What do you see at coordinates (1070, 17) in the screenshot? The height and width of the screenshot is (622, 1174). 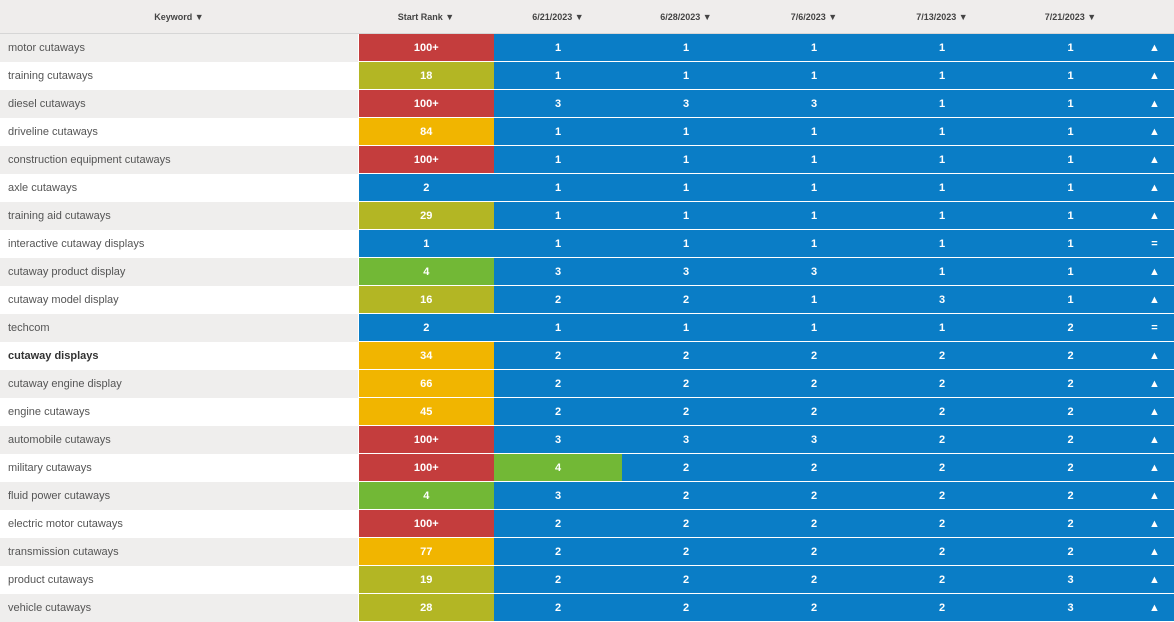 I see `column-header-date-5: 7/21/2023 ▼` at bounding box center [1070, 17].